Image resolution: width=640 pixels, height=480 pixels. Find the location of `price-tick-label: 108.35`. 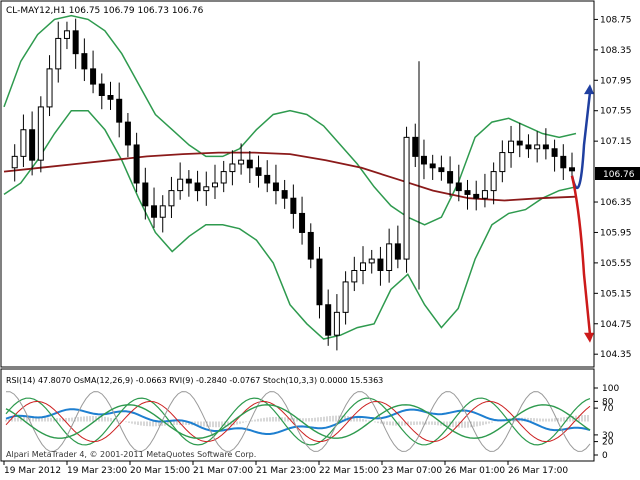

price-tick-label: 108.35 is located at coordinates (616, 51).